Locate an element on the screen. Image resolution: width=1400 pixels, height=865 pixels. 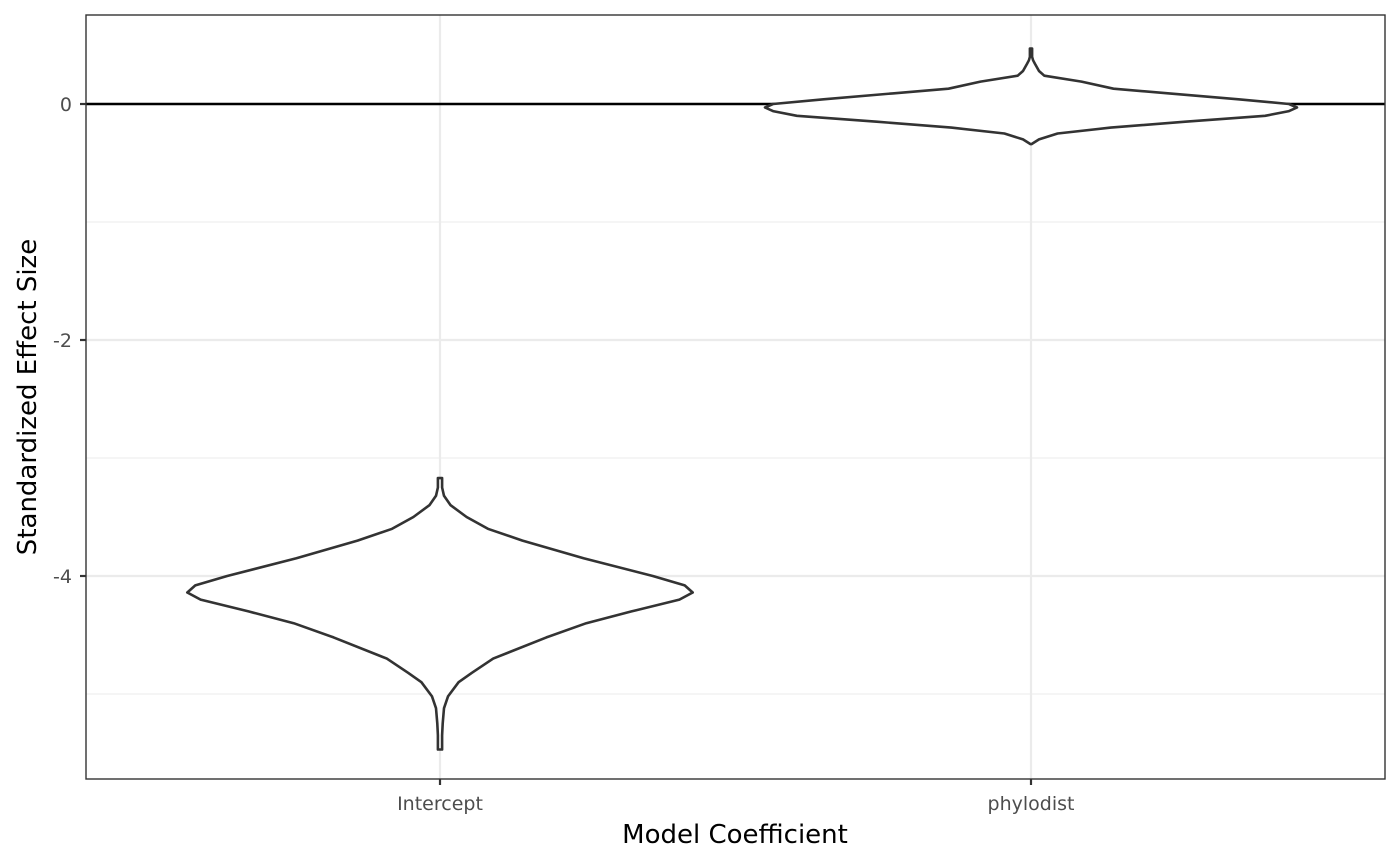
violin-intercept is located at coordinates (440, 613).